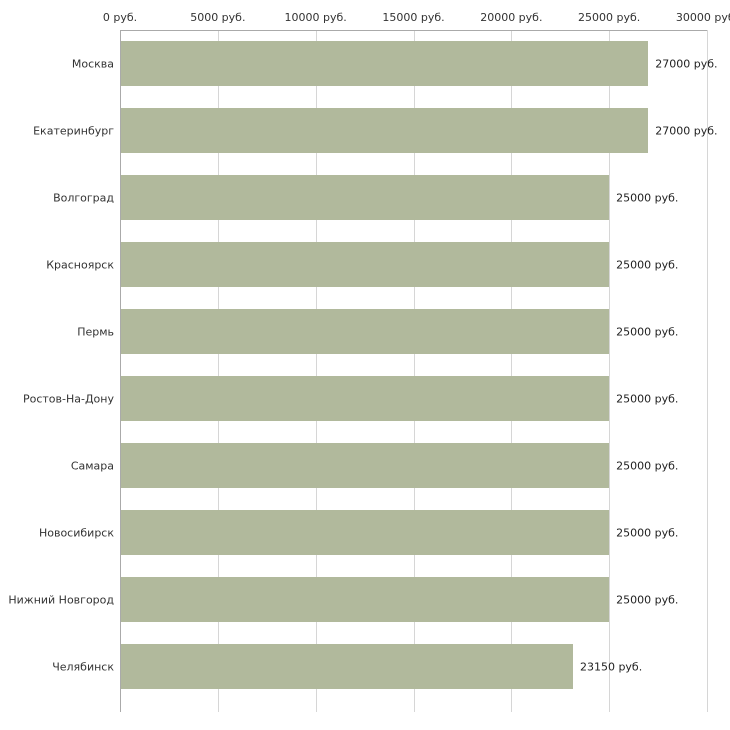 The image size is (730, 730). Describe the element at coordinates (511, 17) in the screenshot. I see `x-axis-tick-label: 20000 руб.` at that location.